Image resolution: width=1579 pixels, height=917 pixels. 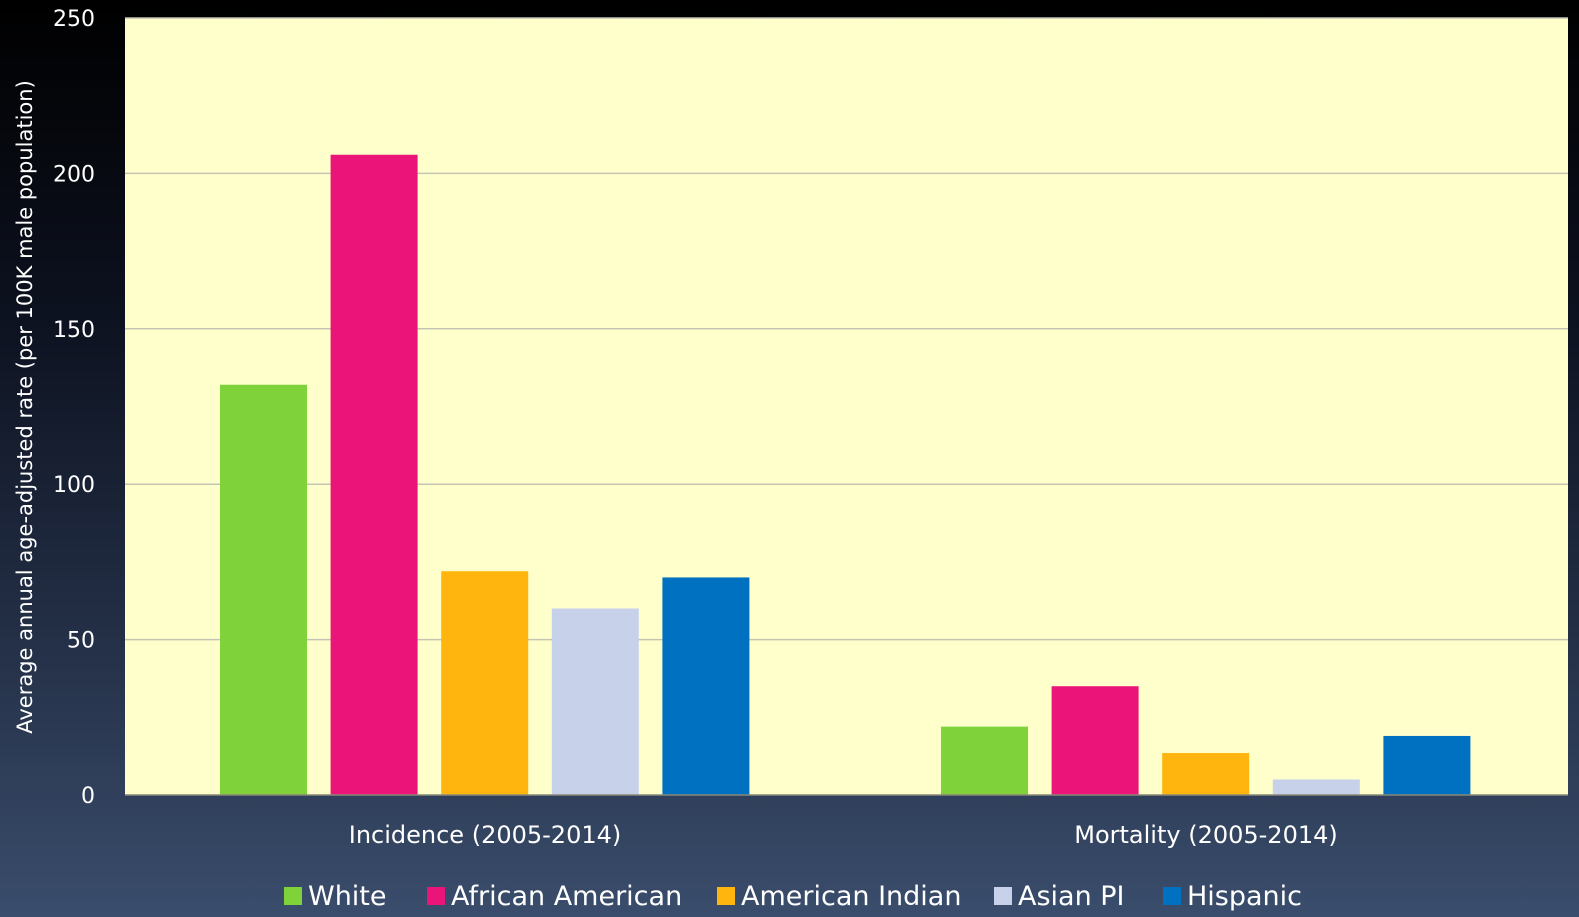 I want to click on legend-label: African American, so click(x=566, y=896).